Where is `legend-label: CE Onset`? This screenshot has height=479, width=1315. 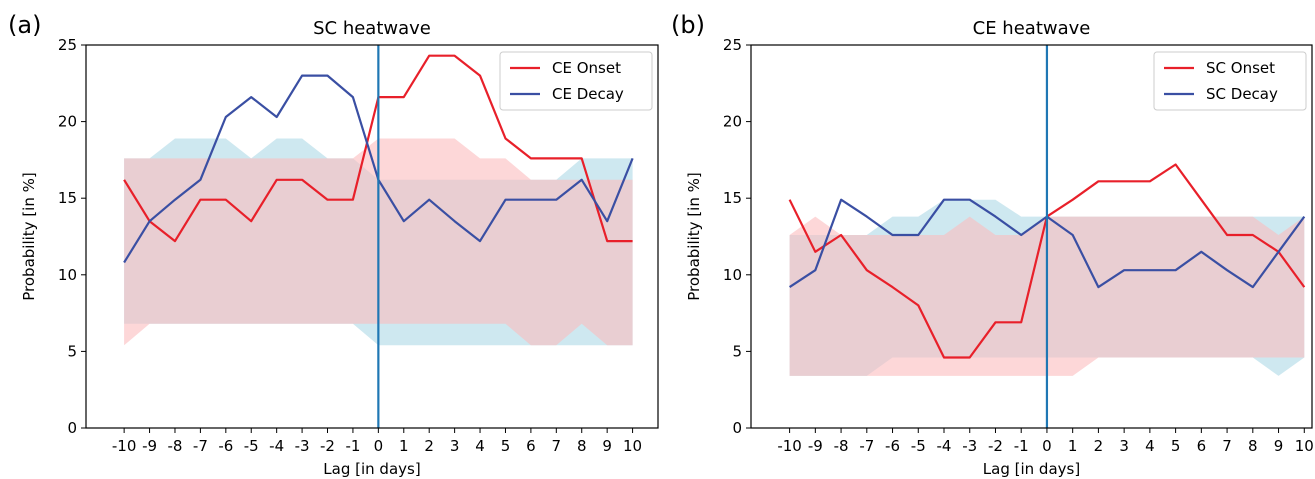
legend-label: CE Onset is located at coordinates (586, 68).